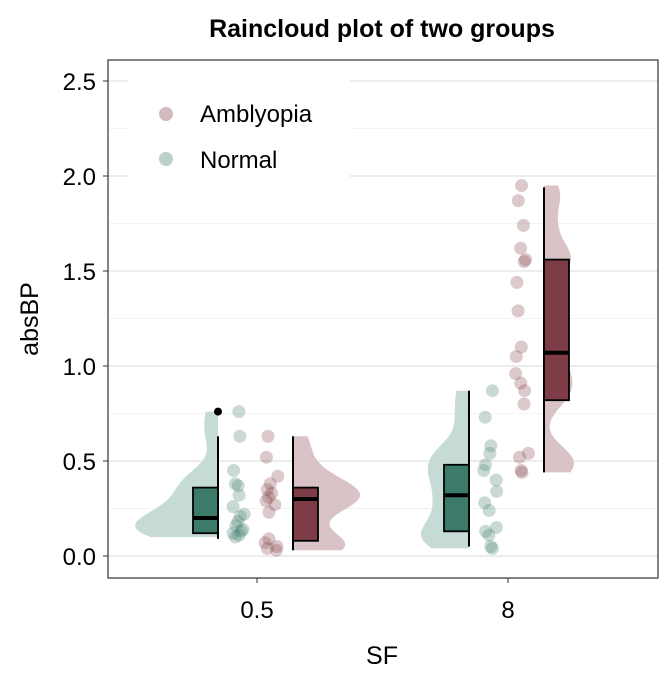  I want to click on x-tick-label: 0.5, so click(256, 610).